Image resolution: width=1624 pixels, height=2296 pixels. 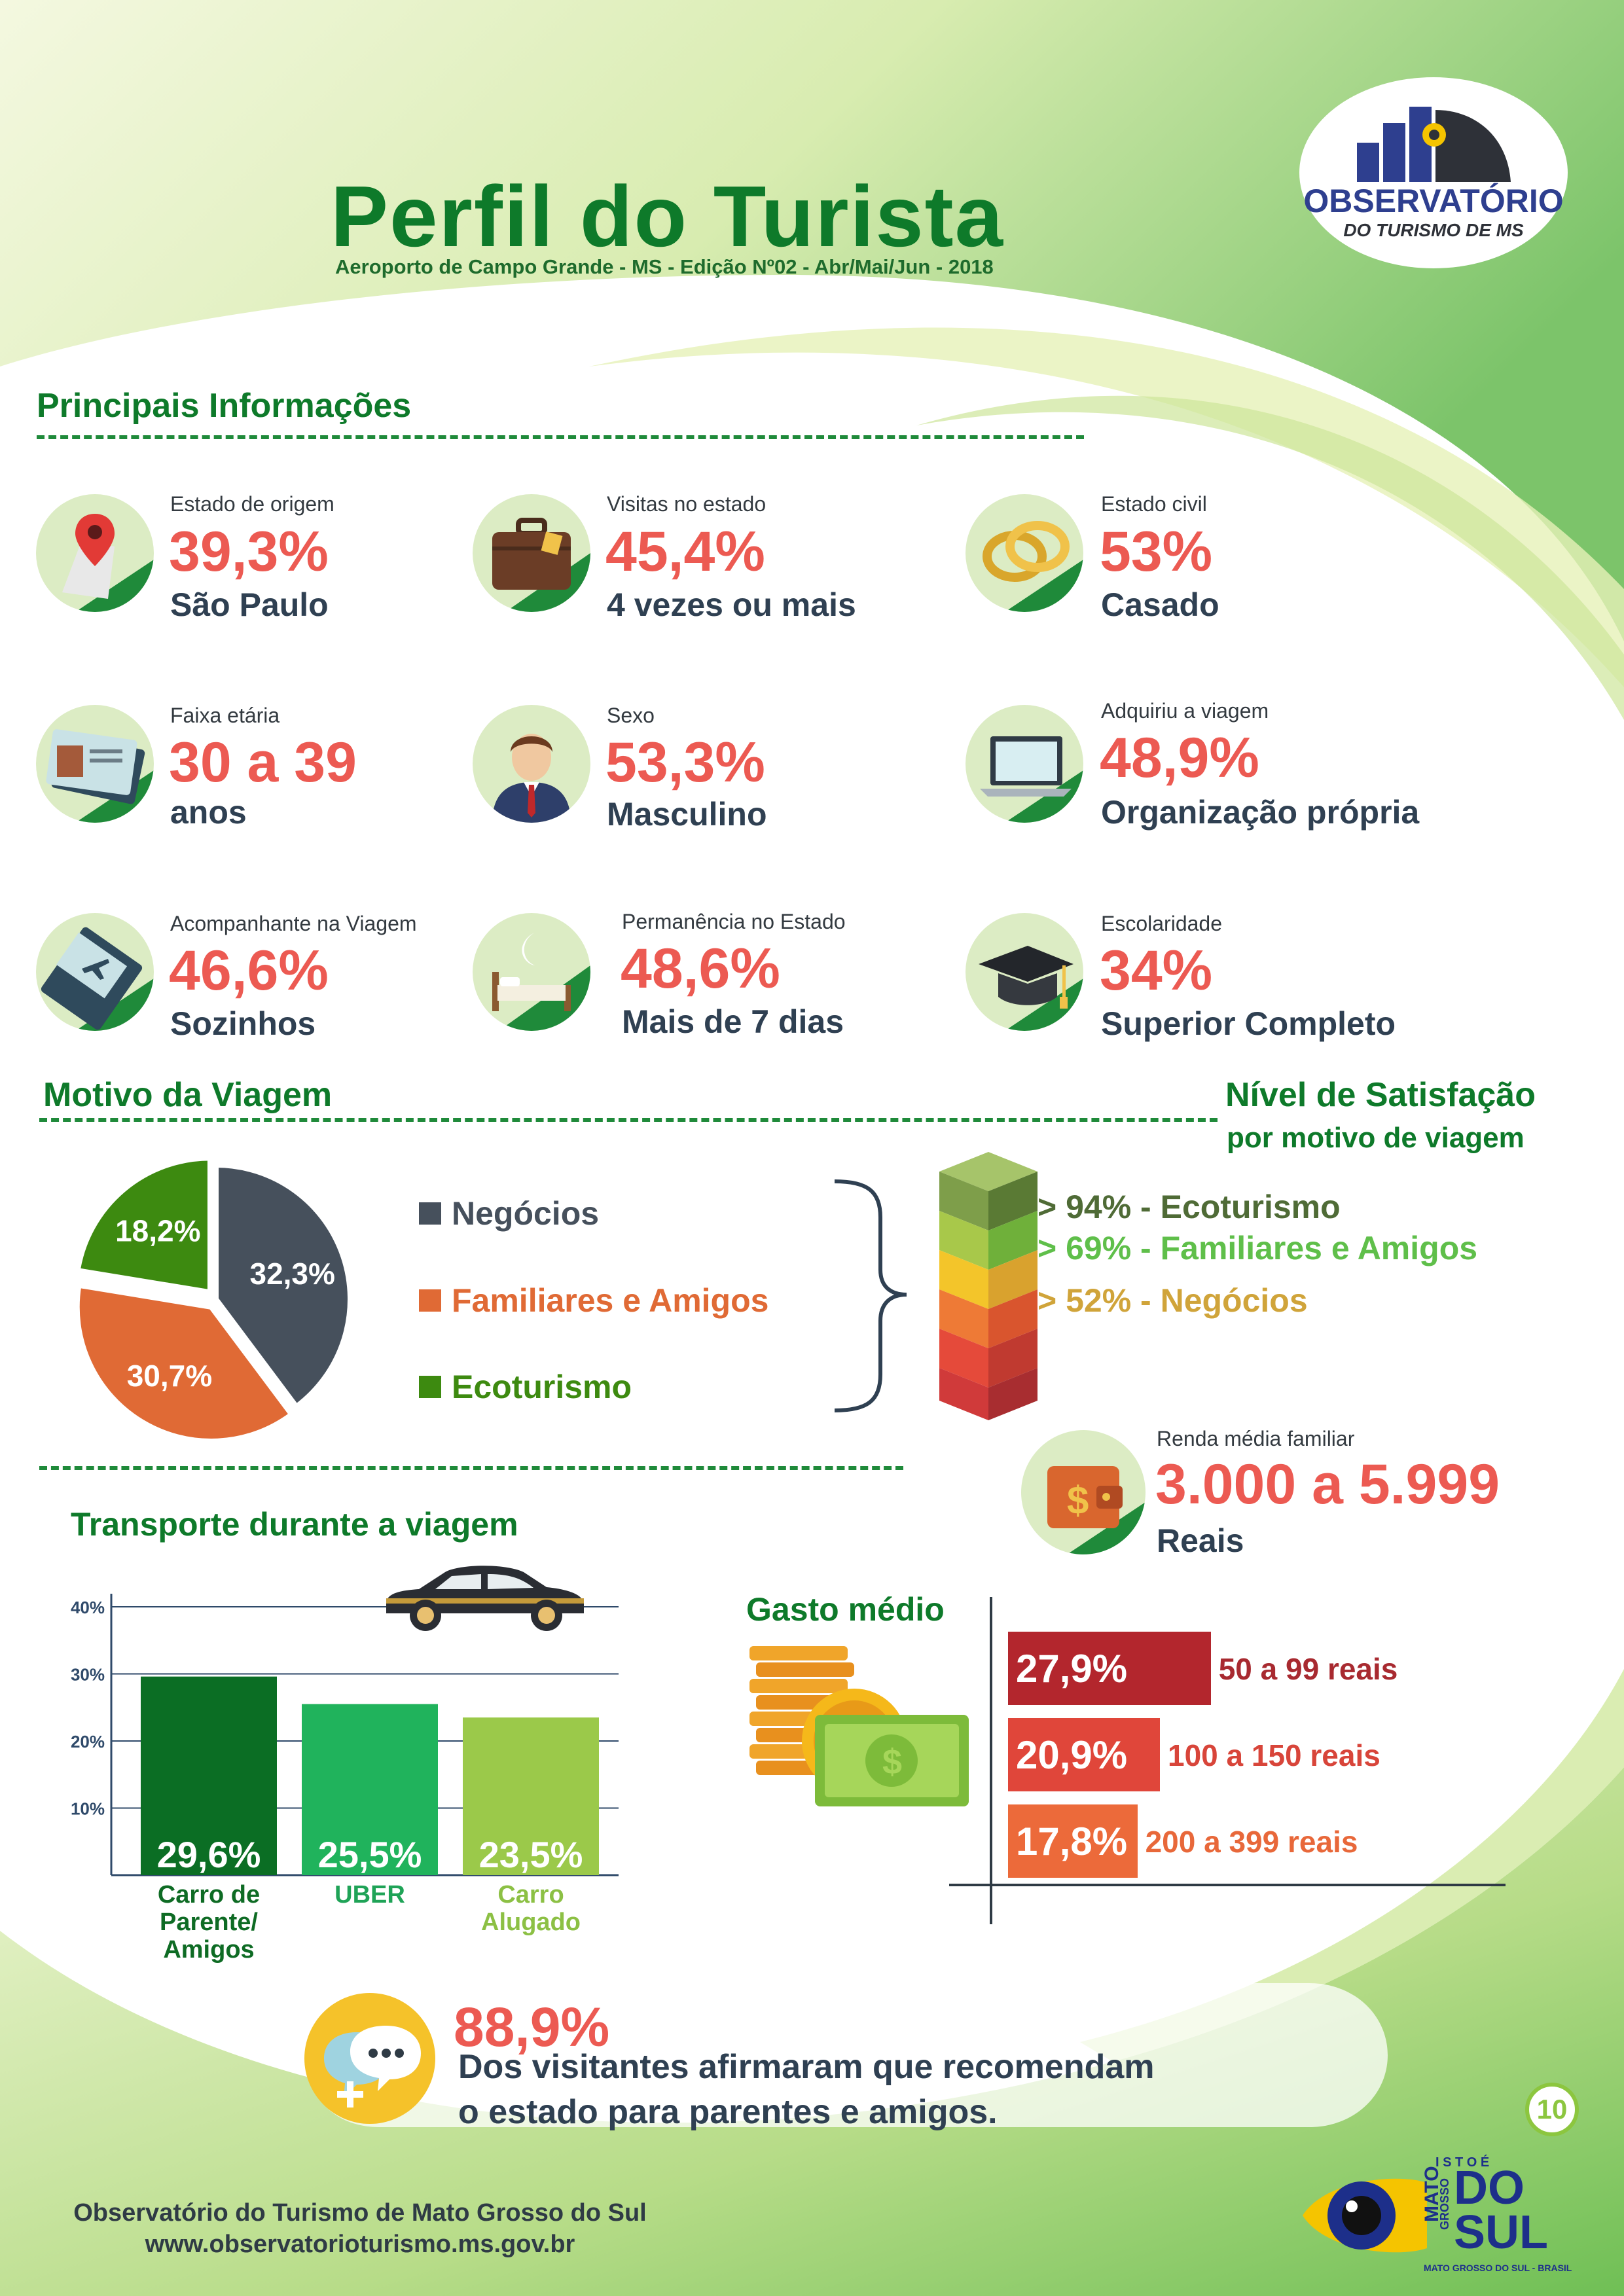 What do you see at coordinates (728, 2112) in the screenshot?
I see `recommend-line2: o estado para parentes e amigos.` at bounding box center [728, 2112].